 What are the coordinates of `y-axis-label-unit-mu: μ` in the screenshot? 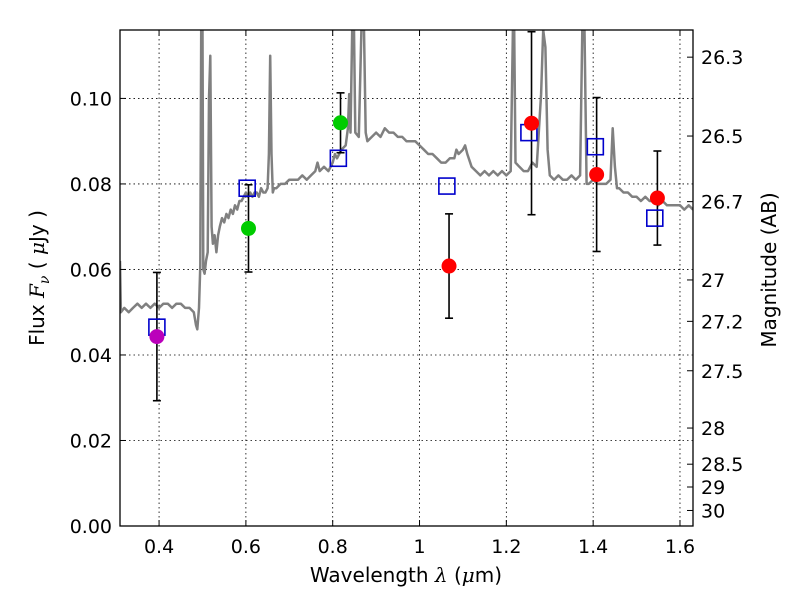 It's located at (37, 248).